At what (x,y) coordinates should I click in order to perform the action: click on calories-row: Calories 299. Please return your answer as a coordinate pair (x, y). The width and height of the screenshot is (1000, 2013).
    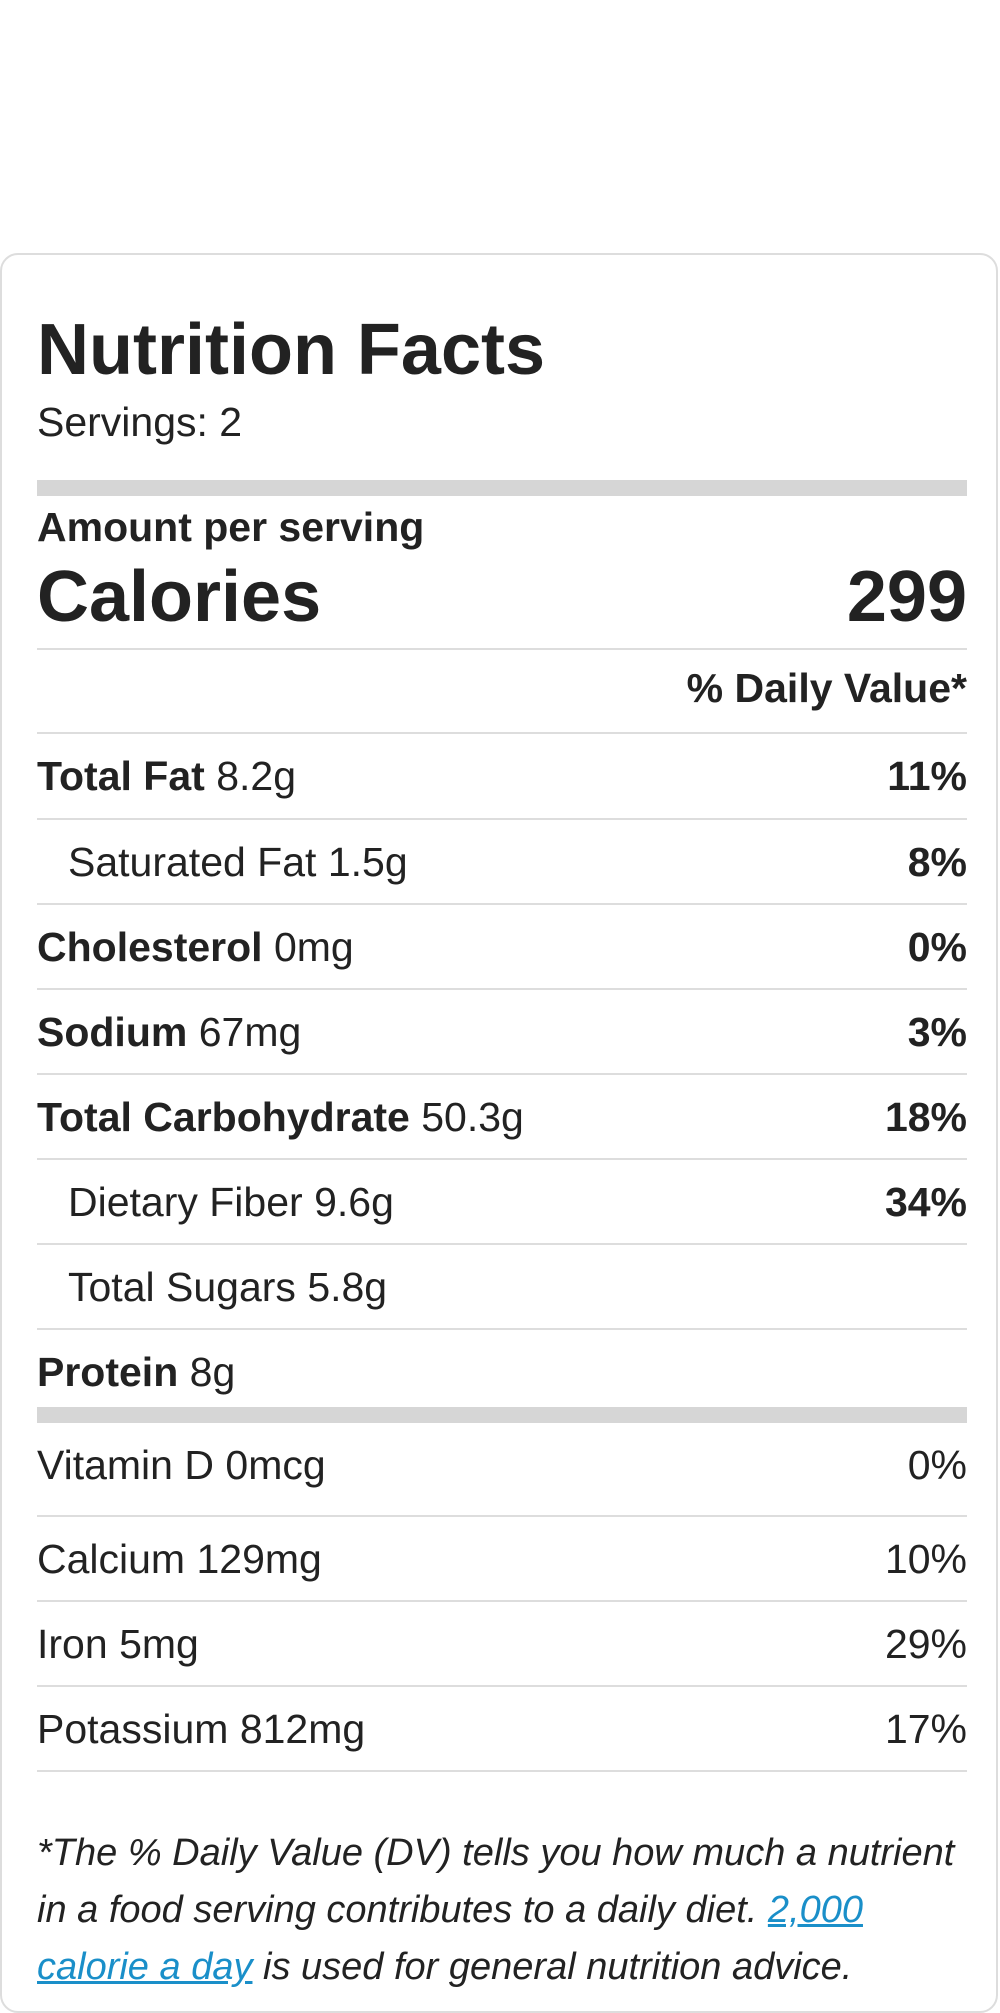
    Looking at the image, I should click on (502, 597).